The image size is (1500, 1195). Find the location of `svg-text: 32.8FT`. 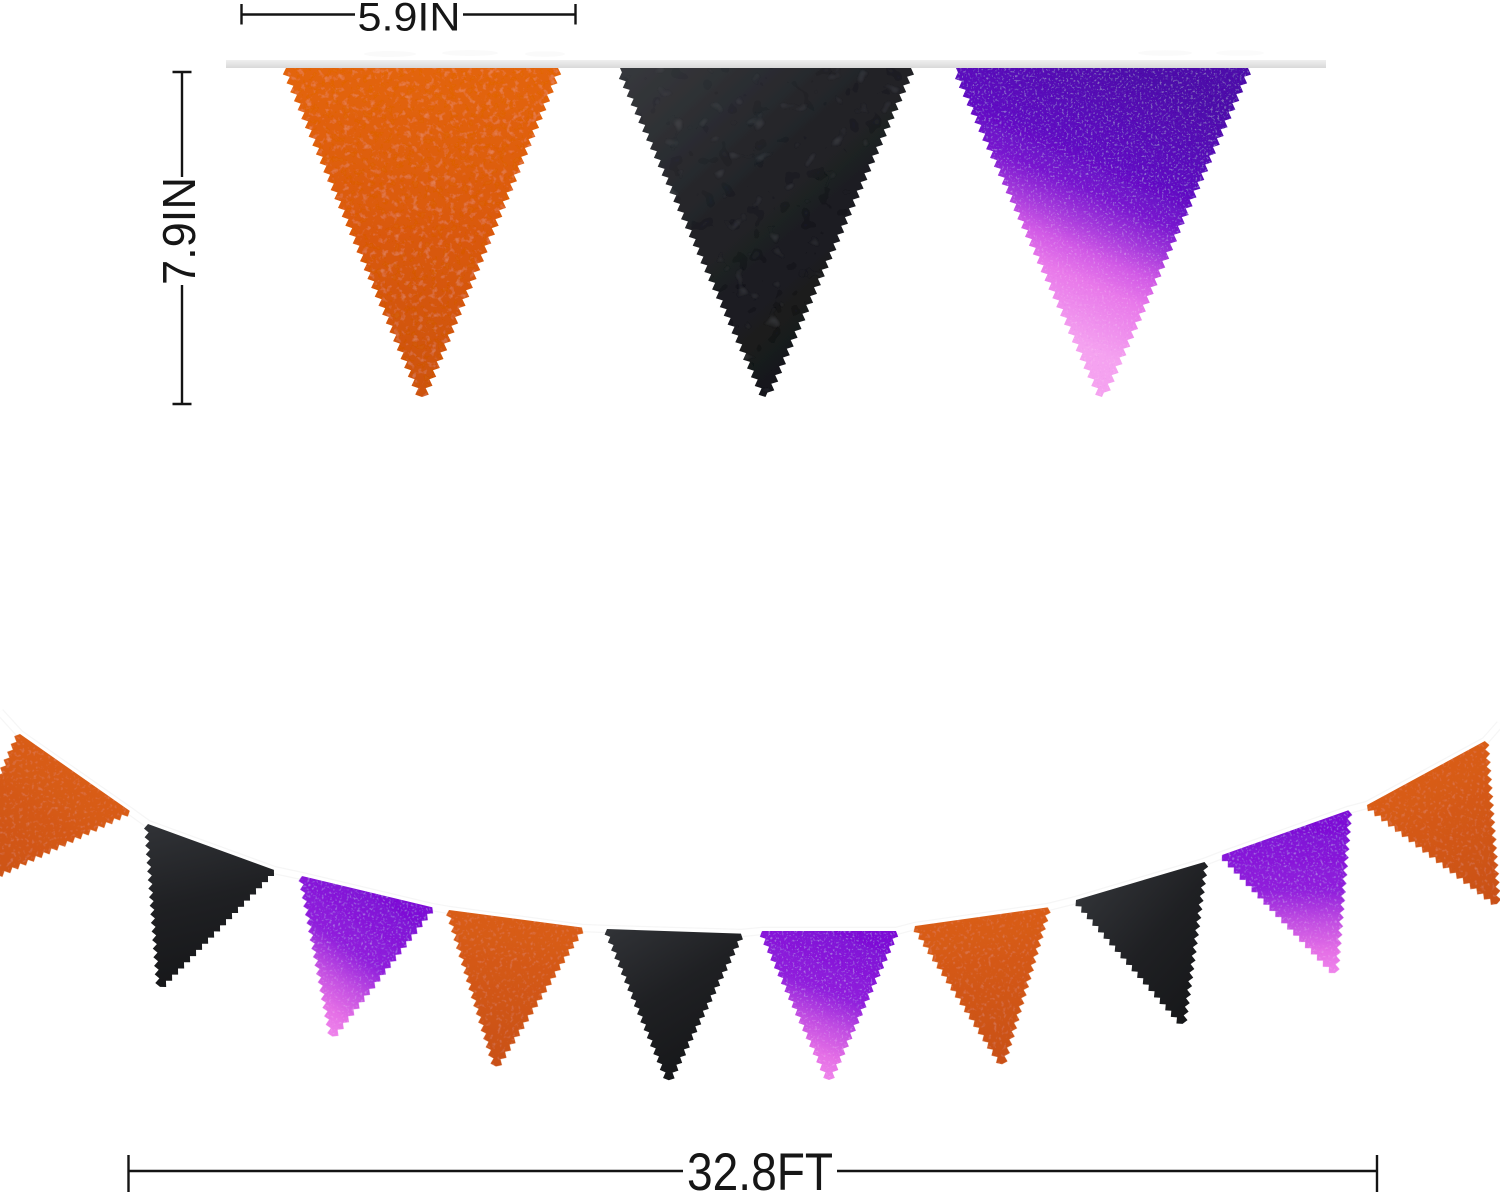

svg-text: 32.8FT is located at coordinates (760, 1169).